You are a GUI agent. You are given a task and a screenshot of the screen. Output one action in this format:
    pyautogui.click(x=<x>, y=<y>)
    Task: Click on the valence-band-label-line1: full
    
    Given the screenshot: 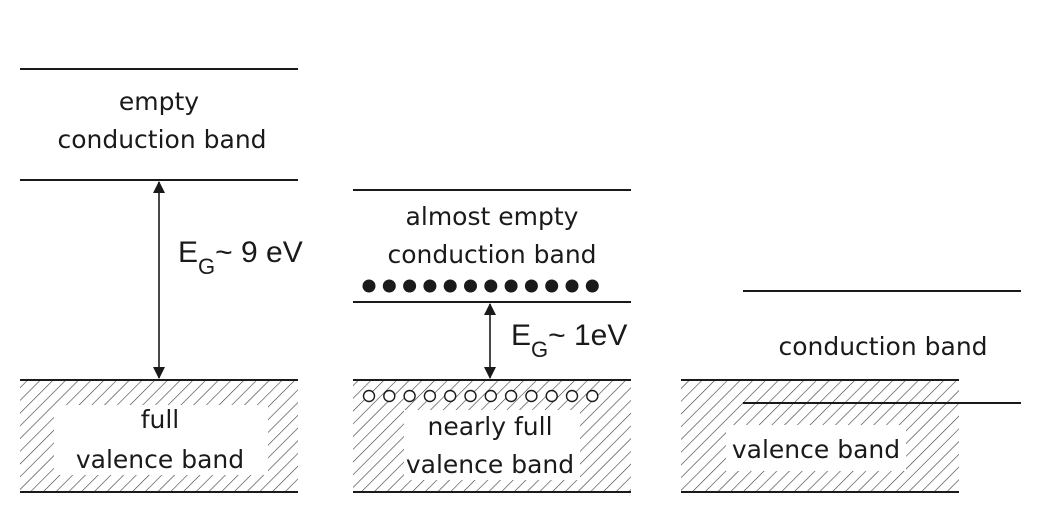 What is the action you would take?
    pyautogui.click(x=160, y=419)
    